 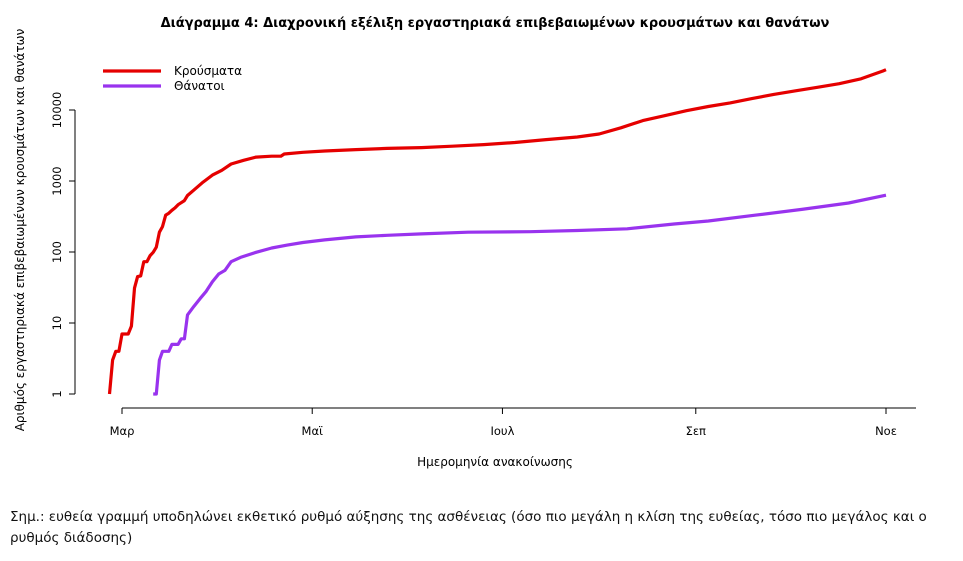 I want to click on y-tick-label: 100, so click(x=57, y=252).